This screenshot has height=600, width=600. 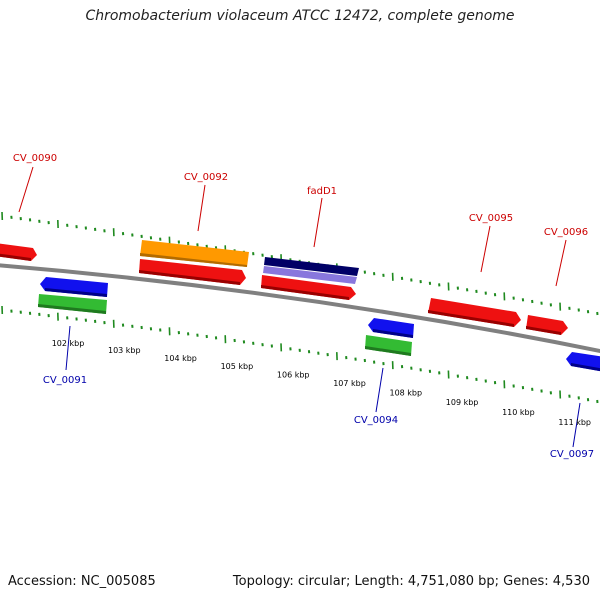 What do you see at coordinates (491, 218) in the screenshot?
I see `gene-label-cv-0095: CV_0095` at bounding box center [491, 218].